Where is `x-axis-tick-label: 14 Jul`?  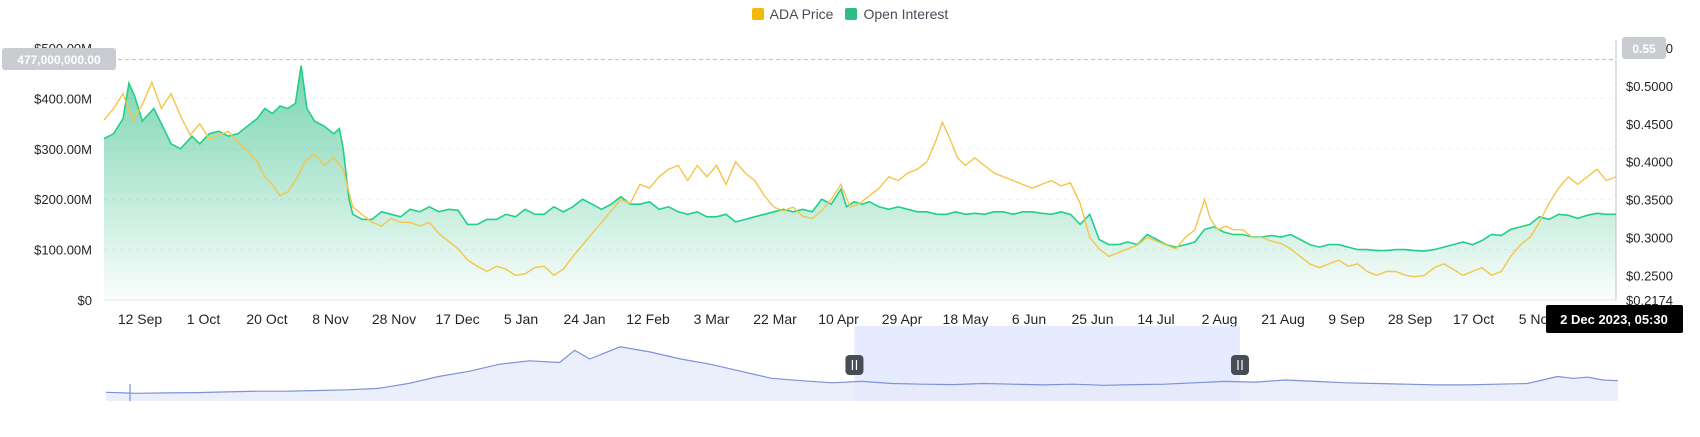
x-axis-tick-label: 14 Jul is located at coordinates (1155, 319).